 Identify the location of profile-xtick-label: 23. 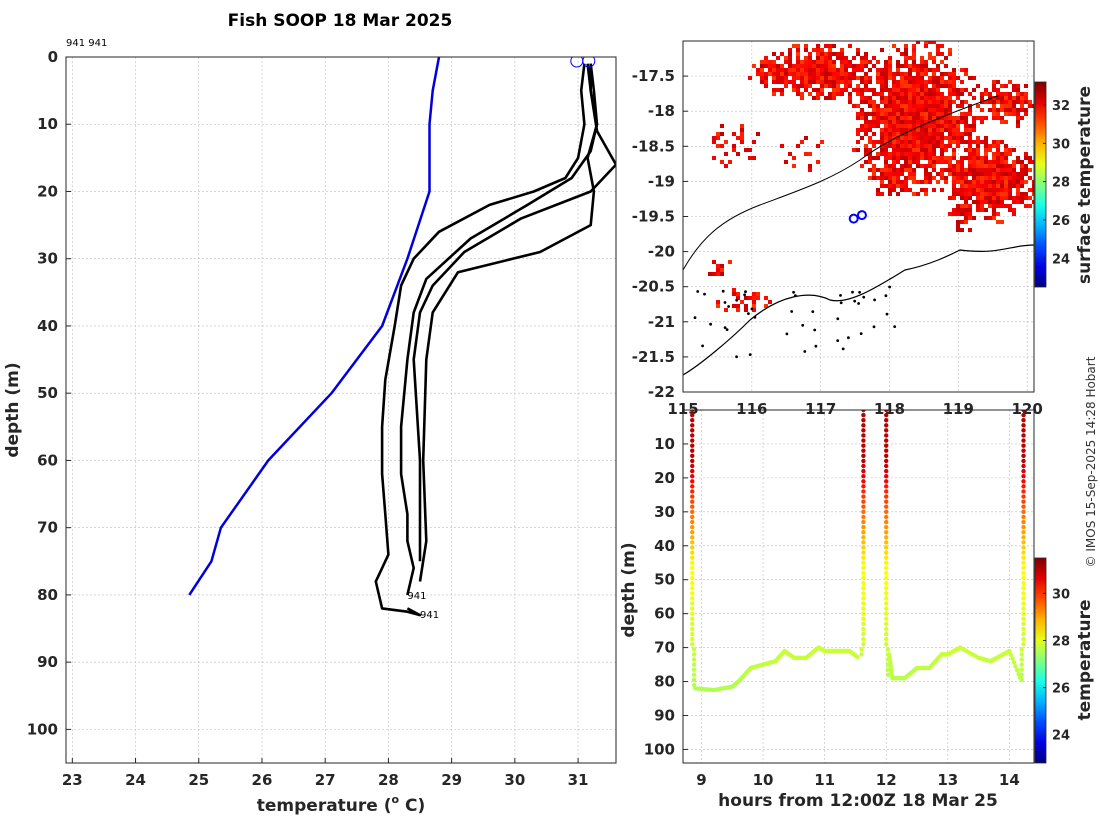
(72, 780).